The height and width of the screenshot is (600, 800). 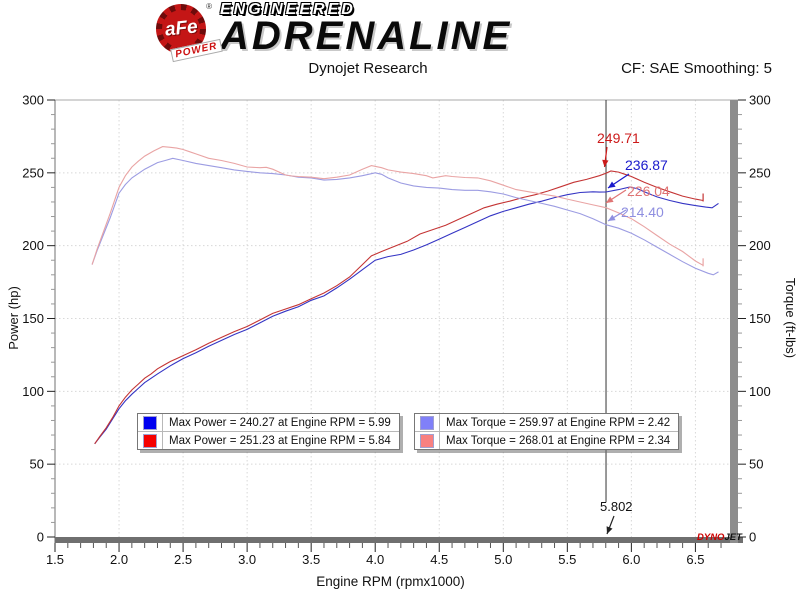 I want to click on y-tick-label-left: 50, so click(x=37, y=464).